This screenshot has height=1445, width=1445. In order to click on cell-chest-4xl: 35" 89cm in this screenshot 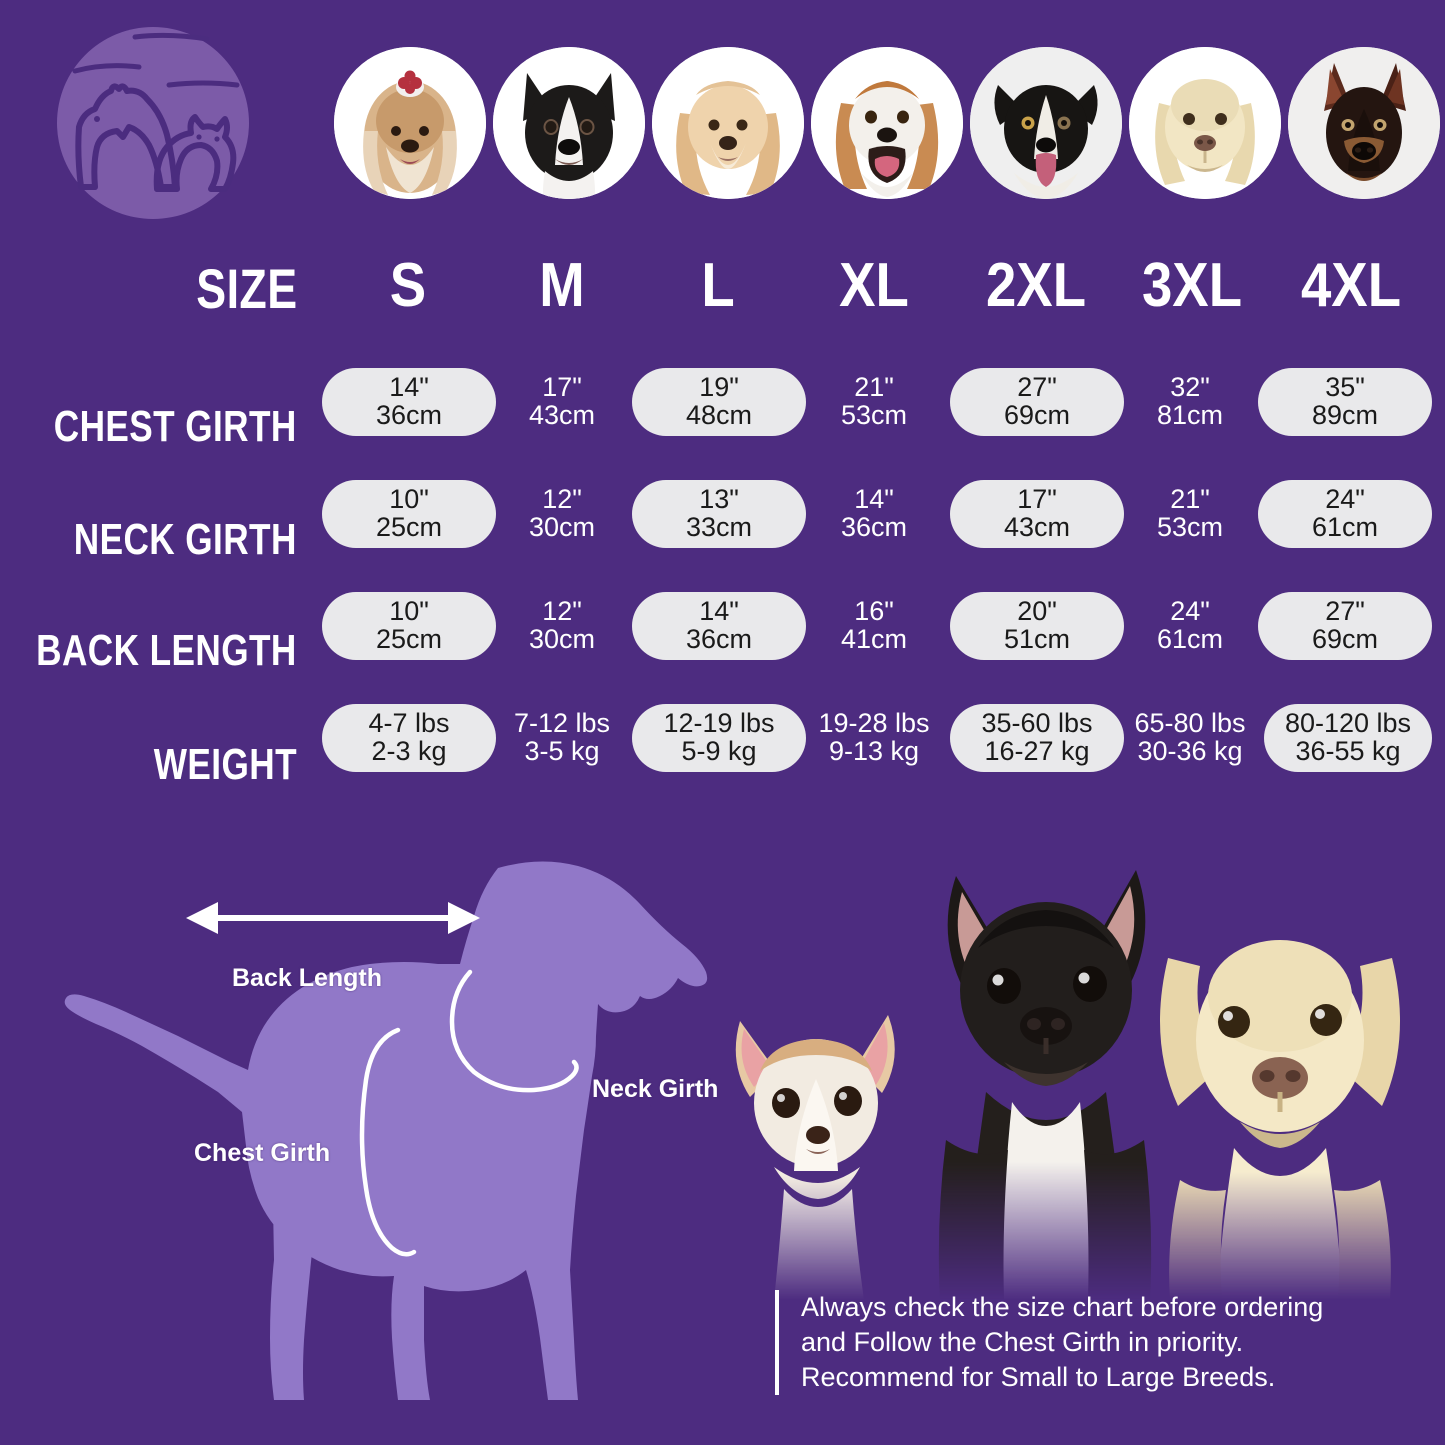, I will do `click(1345, 402)`.